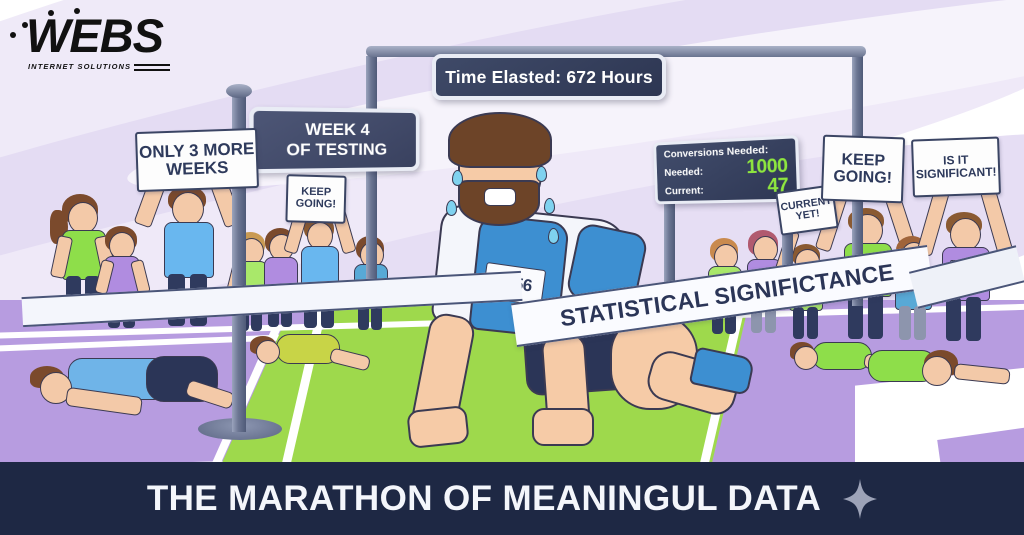  What do you see at coordinates (371, 180) in the screenshot?
I see `gantry-post-left` at bounding box center [371, 180].